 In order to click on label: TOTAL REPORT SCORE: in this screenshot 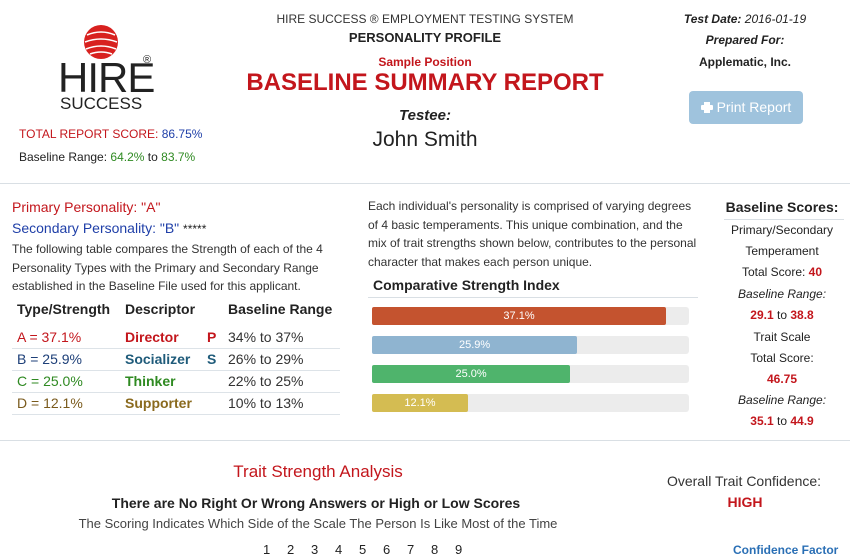, I will do `click(89, 134)`.